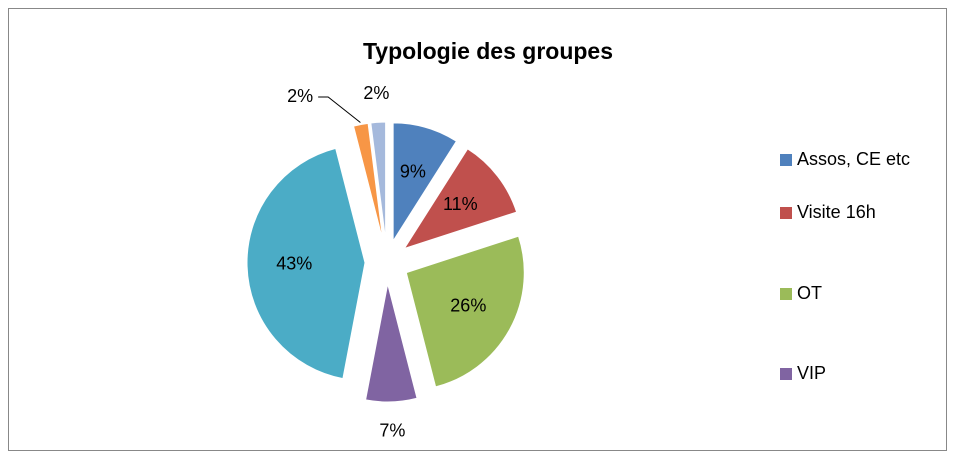  I want to click on data-label: 11%, so click(460, 204).